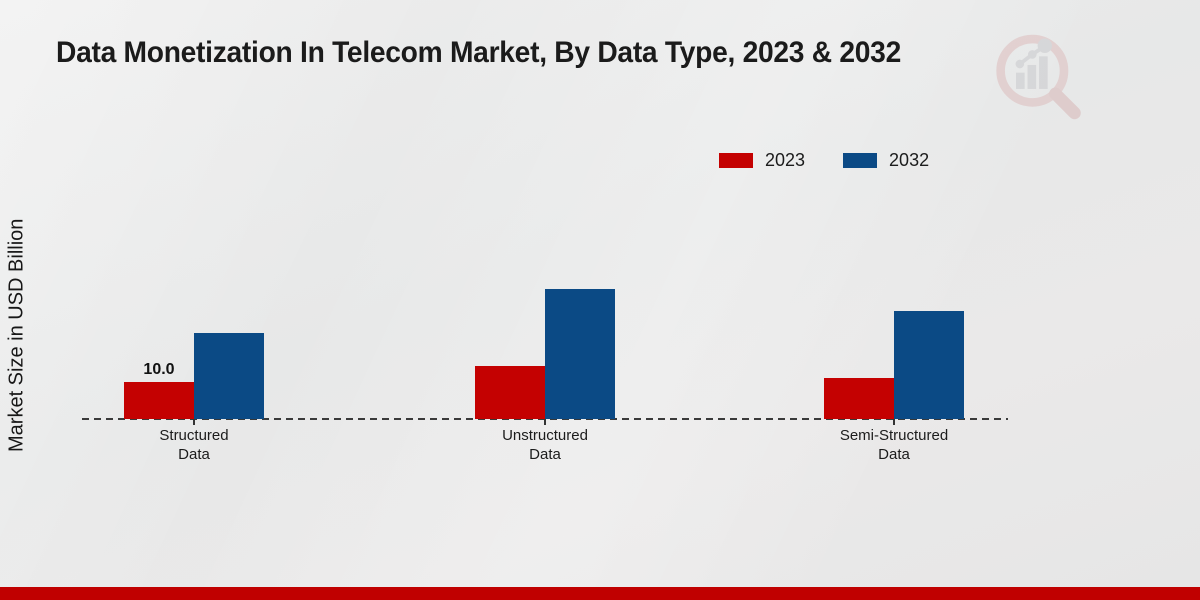 The image size is (1200, 600). I want to click on magnifier-bar-chart-logo-icon, so click(1038, 77).